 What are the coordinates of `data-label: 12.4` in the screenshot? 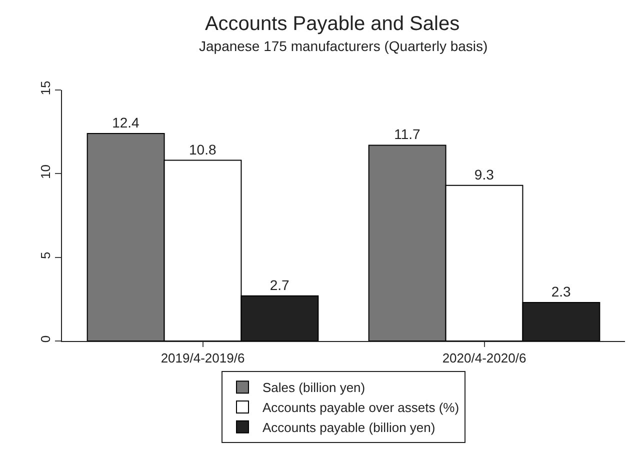 It's located at (126, 122).